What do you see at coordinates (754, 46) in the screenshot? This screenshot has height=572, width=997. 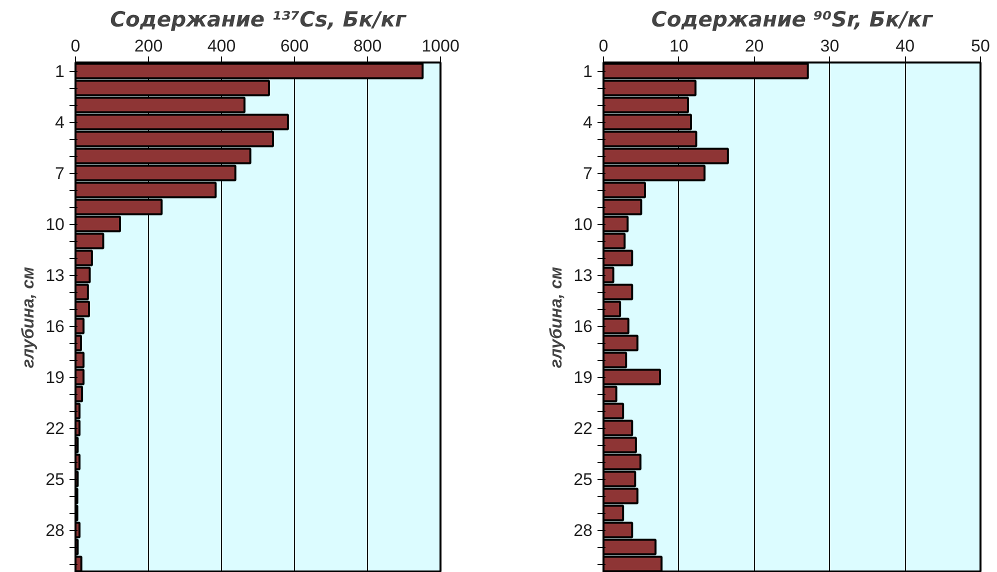 I see `x-tick-label: 20` at bounding box center [754, 46].